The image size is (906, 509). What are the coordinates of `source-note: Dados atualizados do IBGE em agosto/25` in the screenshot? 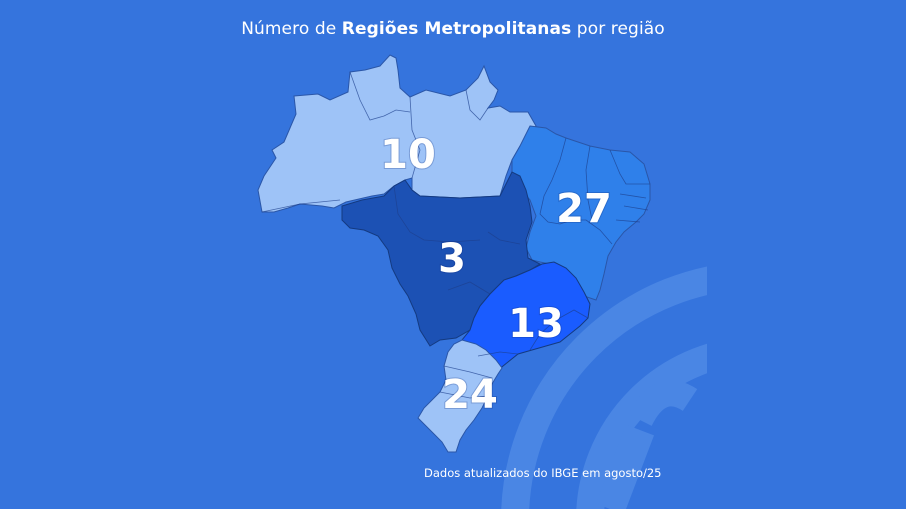 It's located at (543, 473).